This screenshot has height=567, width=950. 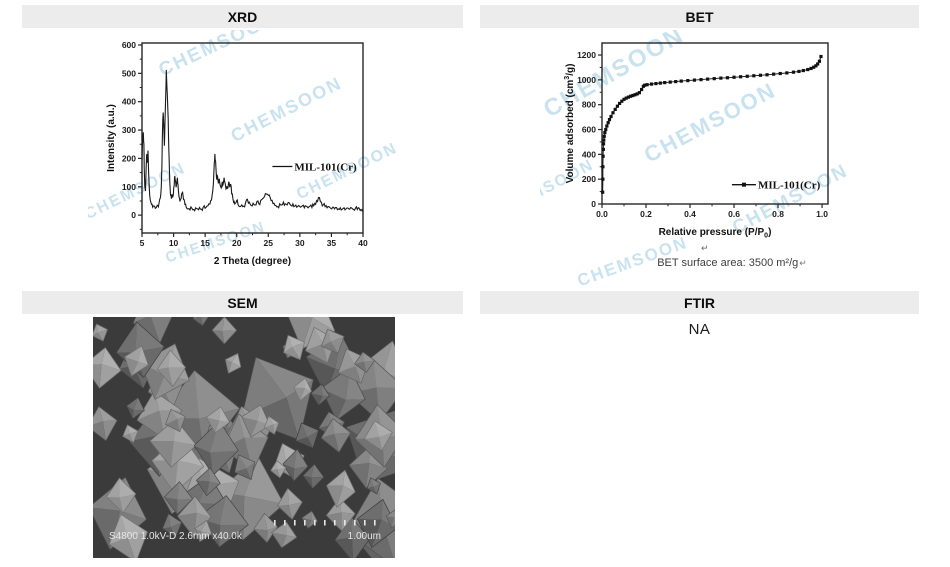 I want to click on svg-text: Relative pressure (P/P0), so click(x=715, y=233).